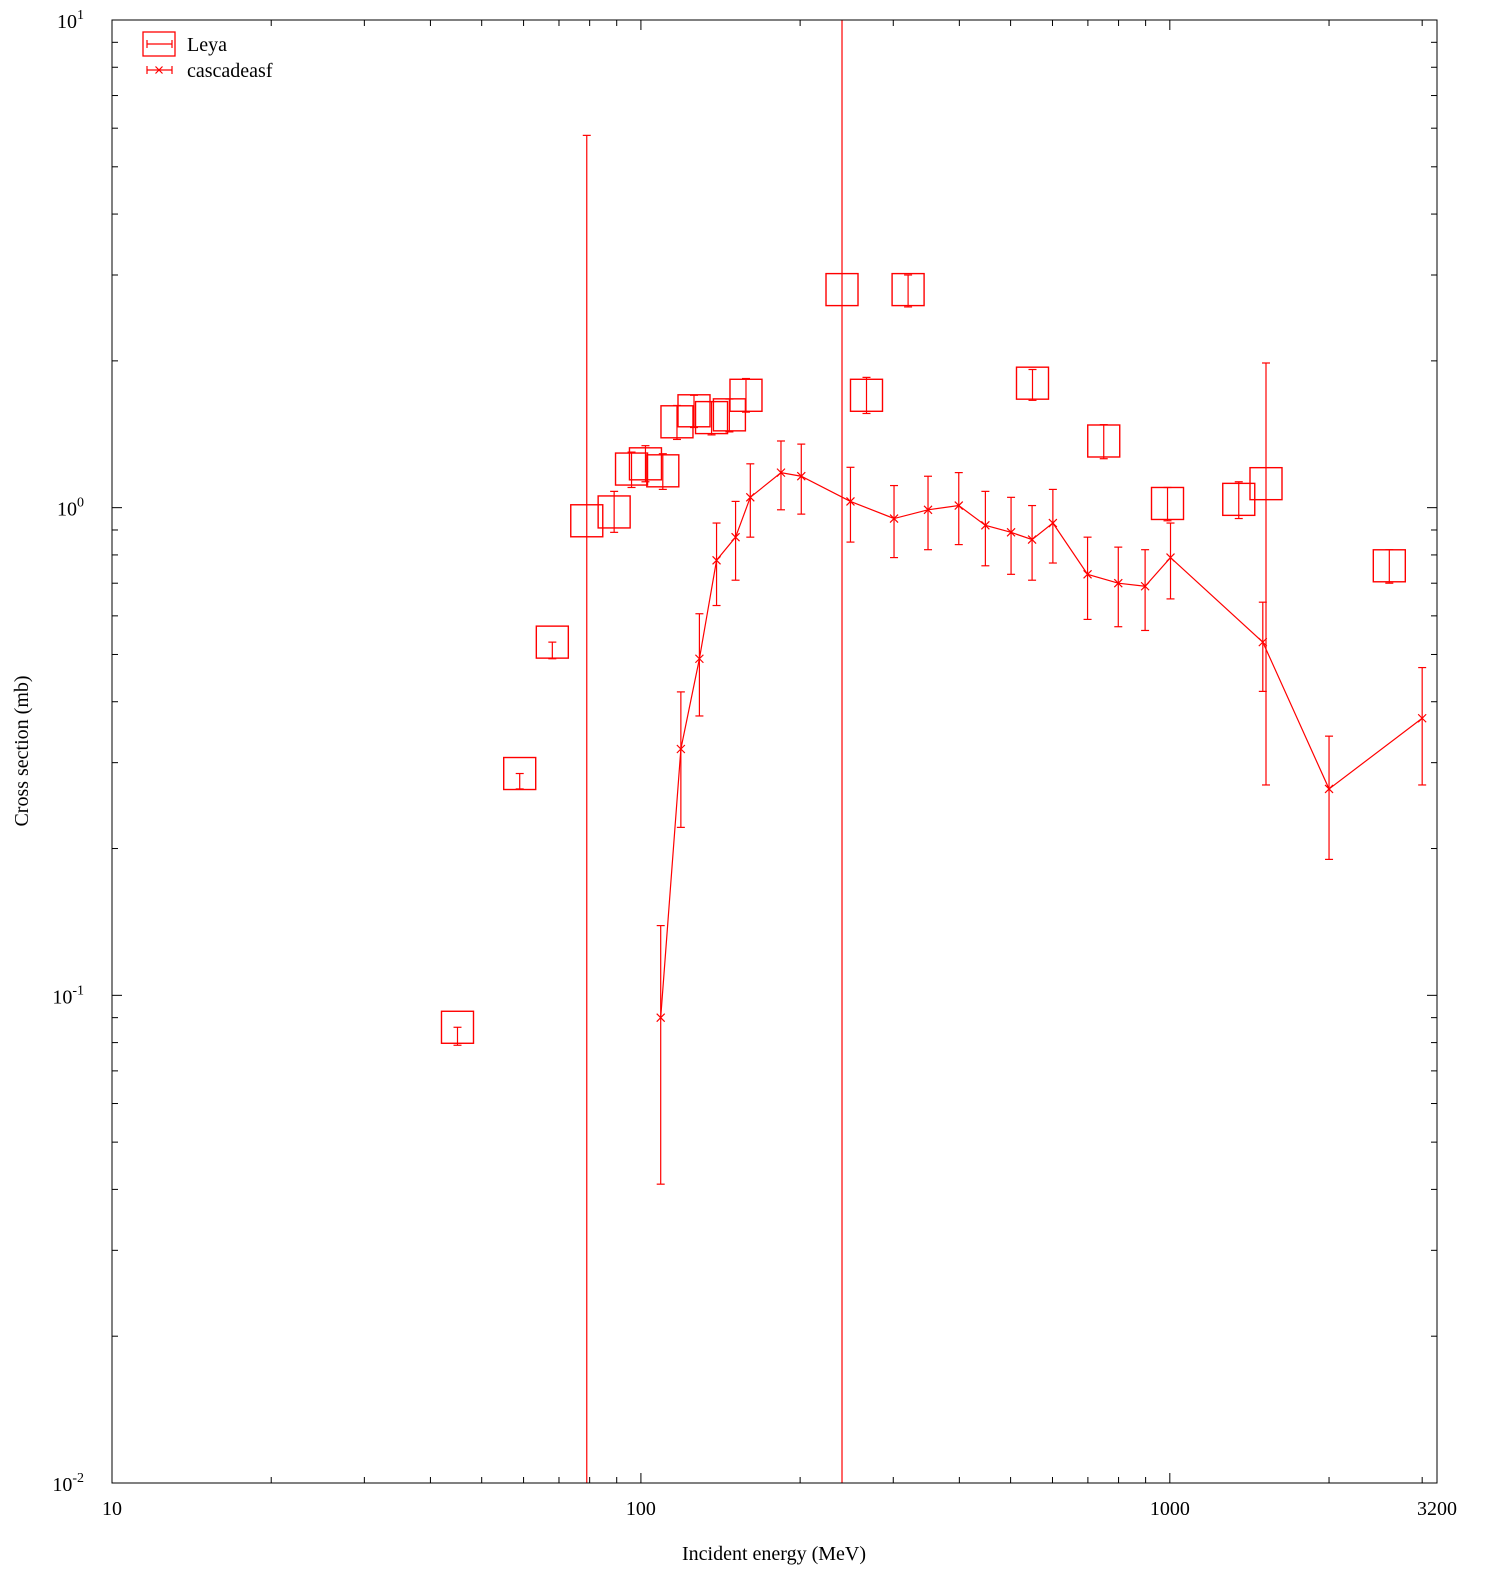  Describe the element at coordinates (230, 71) in the screenshot. I see `legend-label-cascadeasf: cascadeasf` at that location.